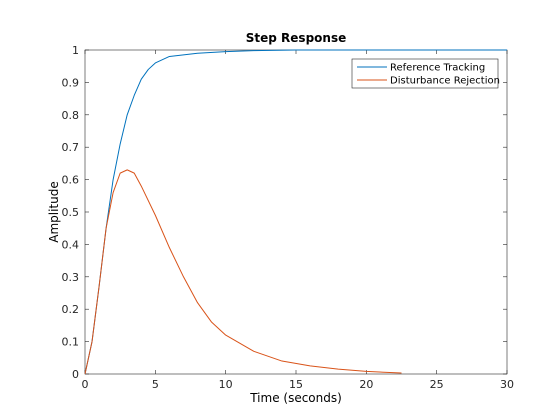 The width and height of the screenshot is (560, 420). Describe the element at coordinates (71, 342) in the screenshot. I see `y-tick-label: 0.1` at that location.